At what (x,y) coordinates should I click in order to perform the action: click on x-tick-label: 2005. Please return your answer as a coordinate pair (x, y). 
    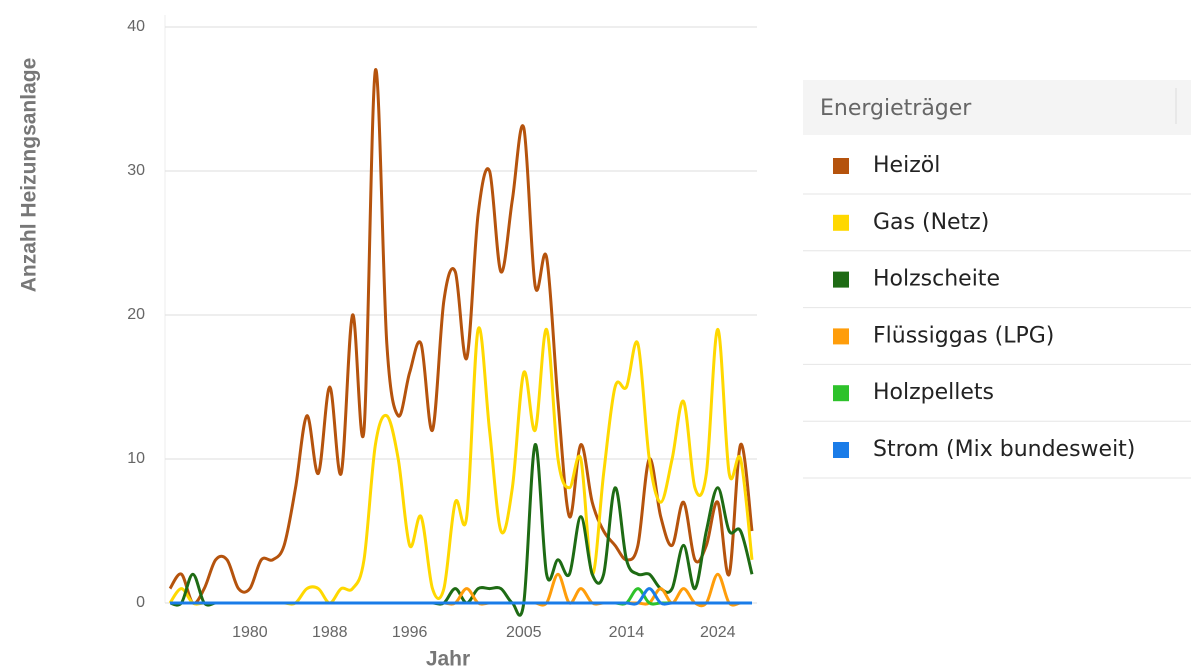
    Looking at the image, I should click on (524, 632).